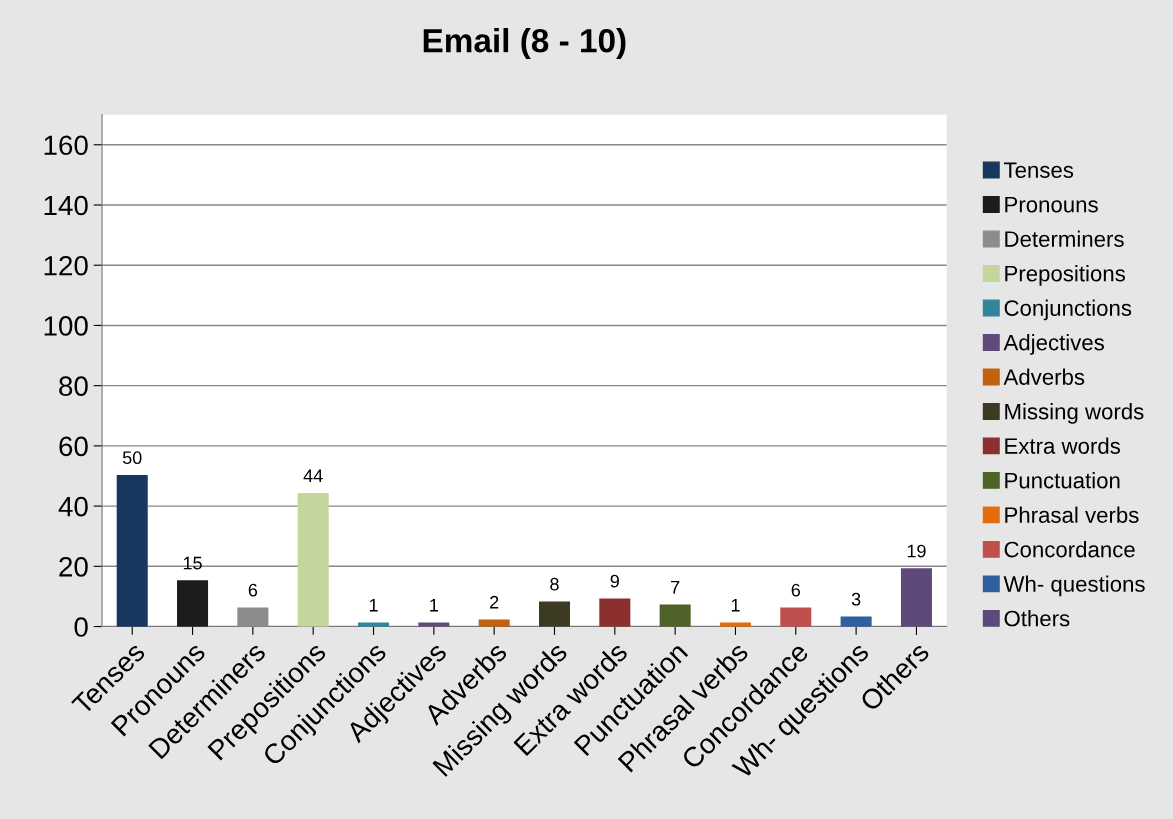  Describe the element at coordinates (1068, 310) in the screenshot. I see `legend-label: Conjunctions` at that location.